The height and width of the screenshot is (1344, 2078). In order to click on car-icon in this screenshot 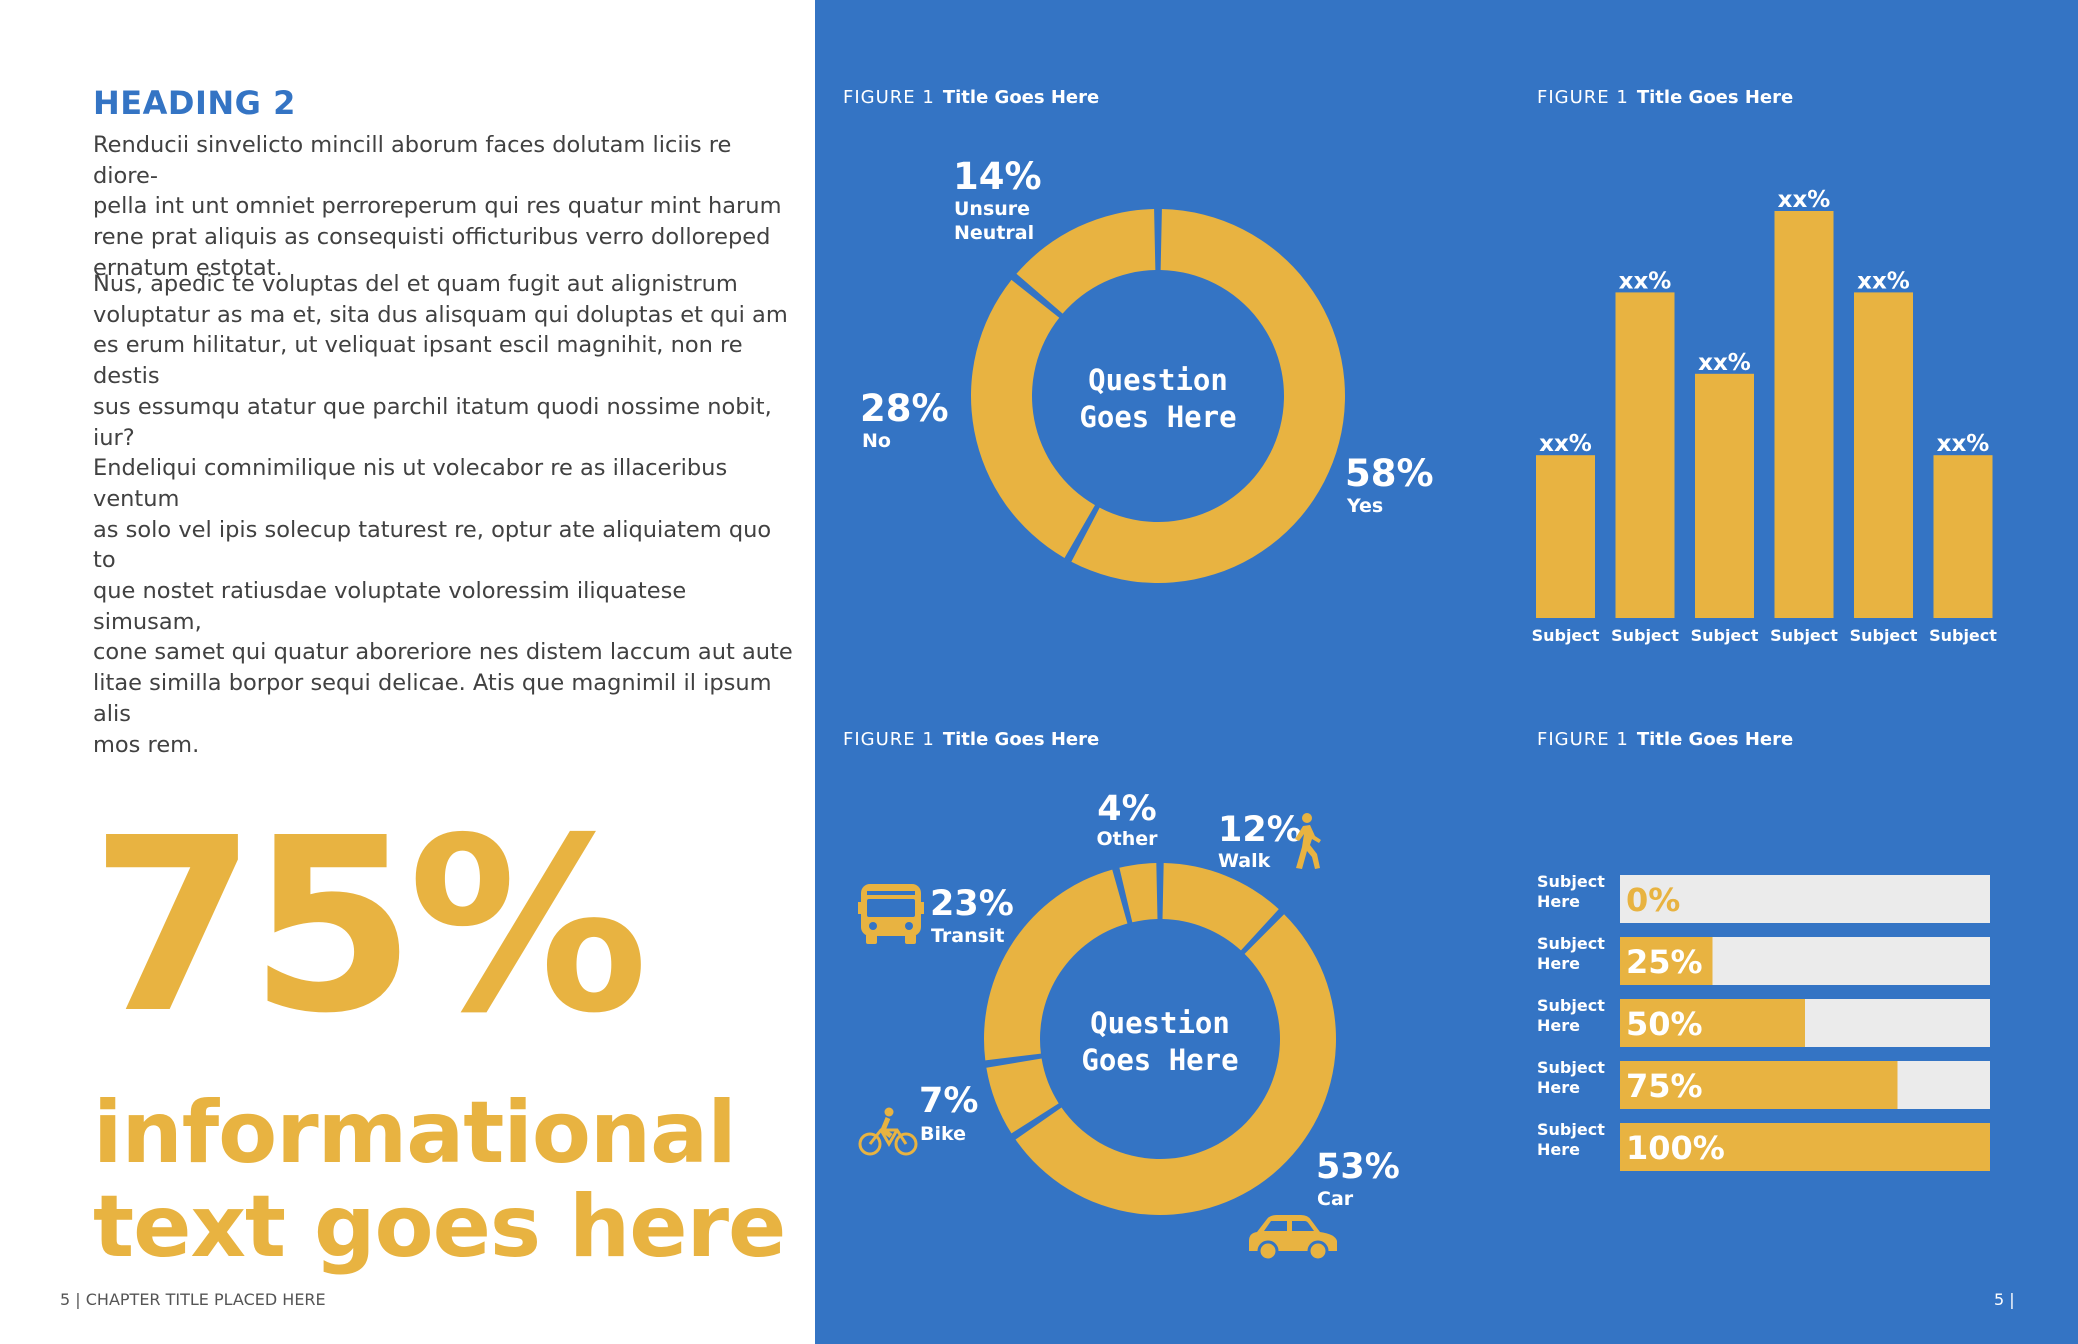, I will do `click(1293, 1238)`.